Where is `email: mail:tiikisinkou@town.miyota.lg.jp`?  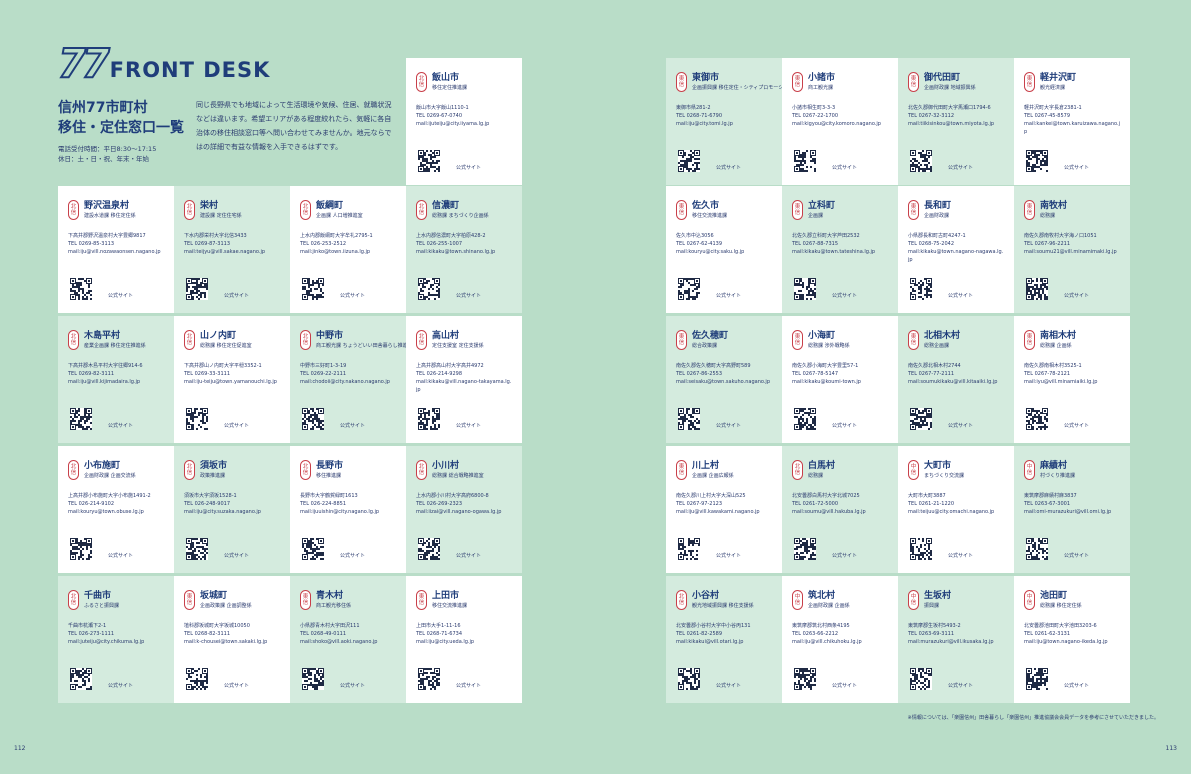 email: mail:tiikisinkou@town.miyota.lg.jp is located at coordinates (951, 124).